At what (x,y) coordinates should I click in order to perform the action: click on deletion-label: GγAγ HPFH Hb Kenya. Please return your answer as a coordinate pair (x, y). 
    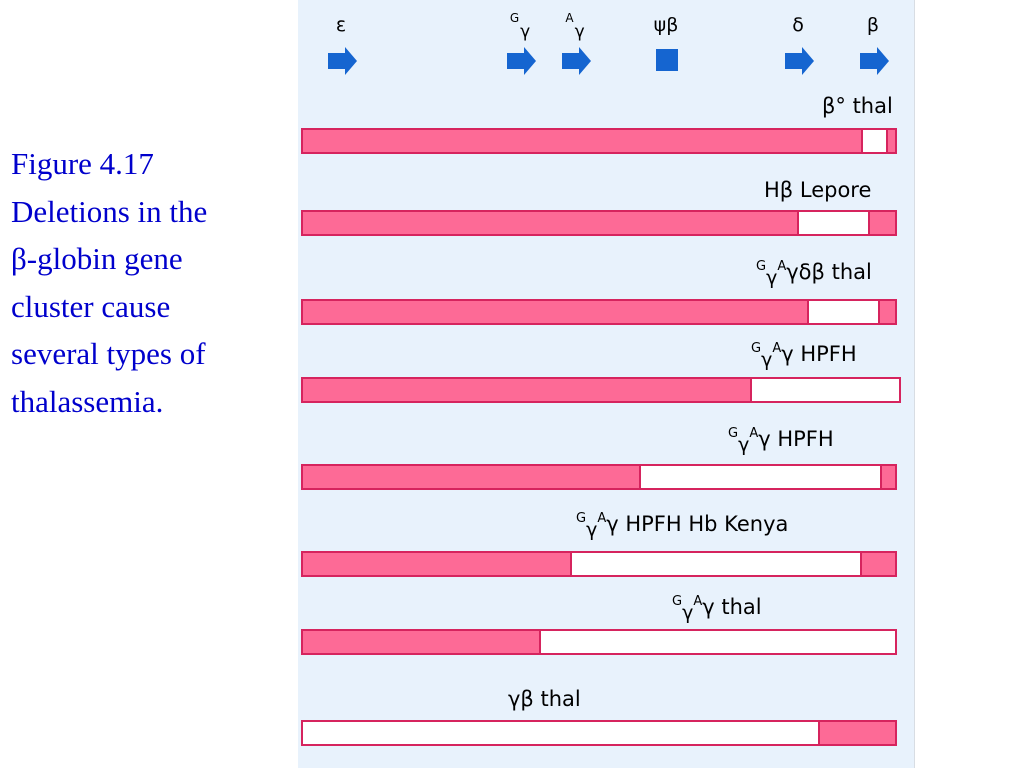
    Looking at the image, I should click on (682, 526).